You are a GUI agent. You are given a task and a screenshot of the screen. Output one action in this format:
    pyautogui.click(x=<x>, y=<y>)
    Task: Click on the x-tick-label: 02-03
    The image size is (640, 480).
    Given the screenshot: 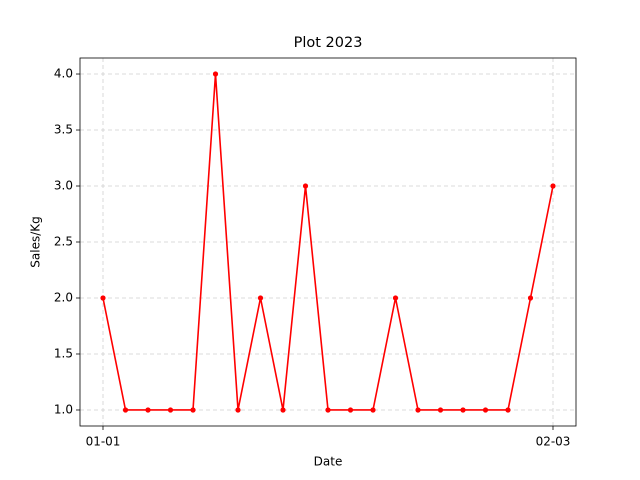 What is the action you would take?
    pyautogui.click(x=553, y=442)
    